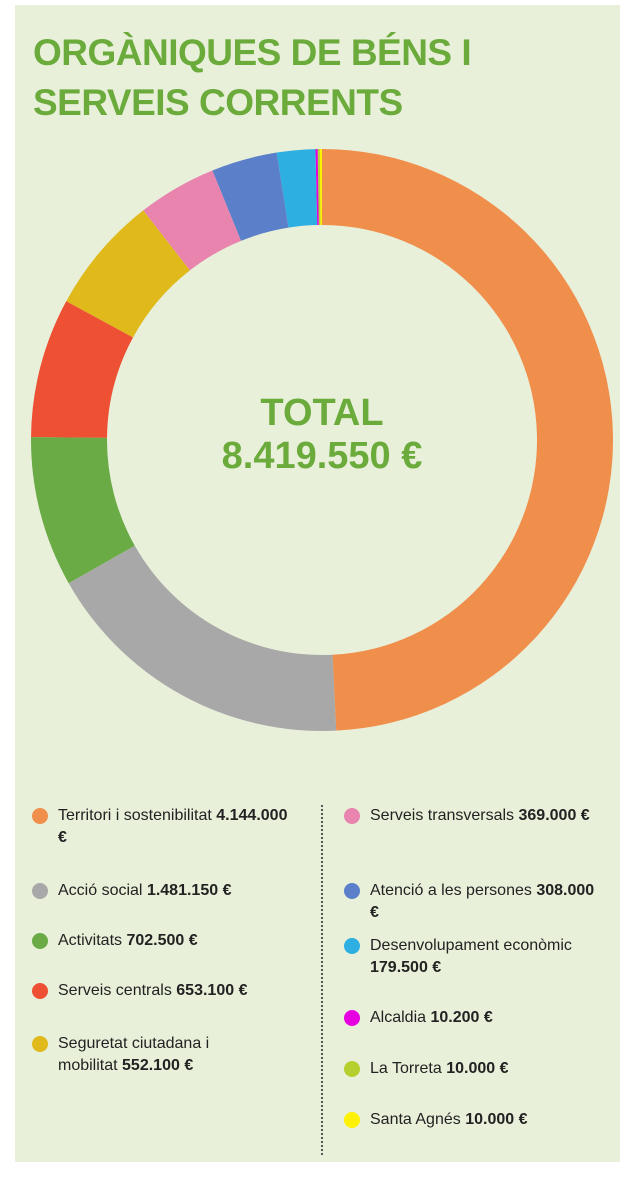  I want to click on legend-item: Serveis transversals 369.000 €, so click(485, 816).